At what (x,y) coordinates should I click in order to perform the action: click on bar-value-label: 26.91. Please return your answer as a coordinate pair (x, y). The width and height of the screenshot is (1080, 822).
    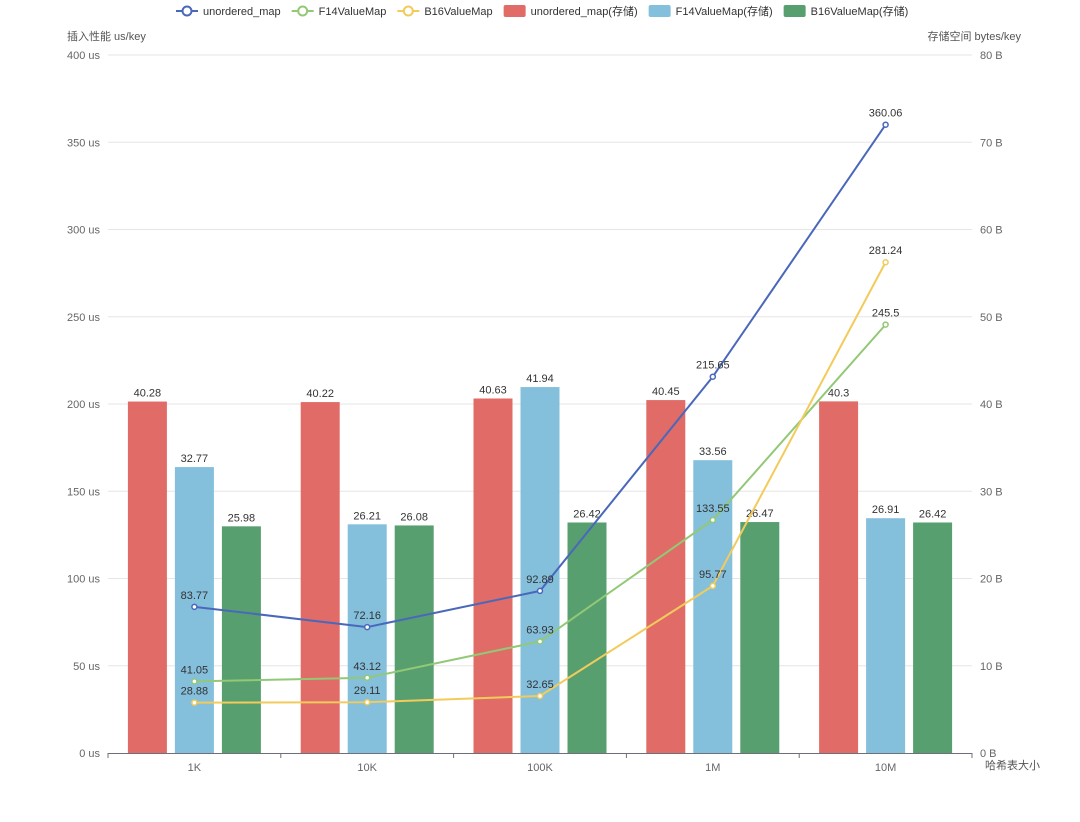
    Looking at the image, I should click on (886, 510).